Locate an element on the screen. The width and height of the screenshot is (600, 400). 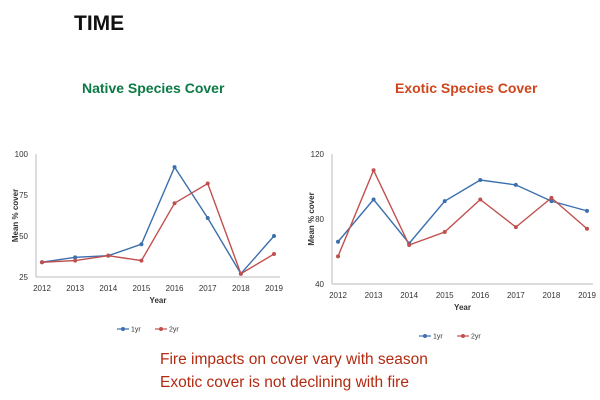
footer-line-2: Exotic cover is not declining with fire is located at coordinates (284, 382).